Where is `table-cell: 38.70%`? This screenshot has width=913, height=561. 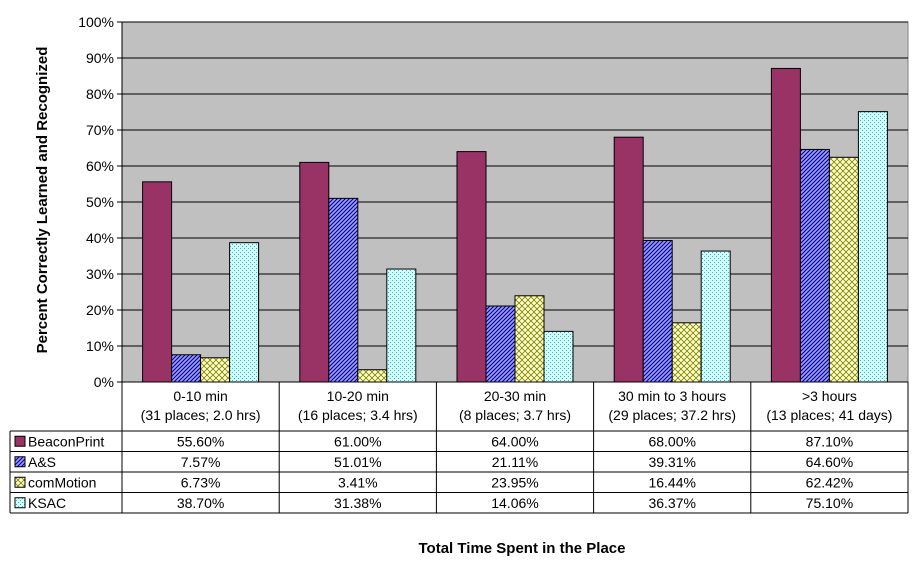 table-cell: 38.70% is located at coordinates (200, 503).